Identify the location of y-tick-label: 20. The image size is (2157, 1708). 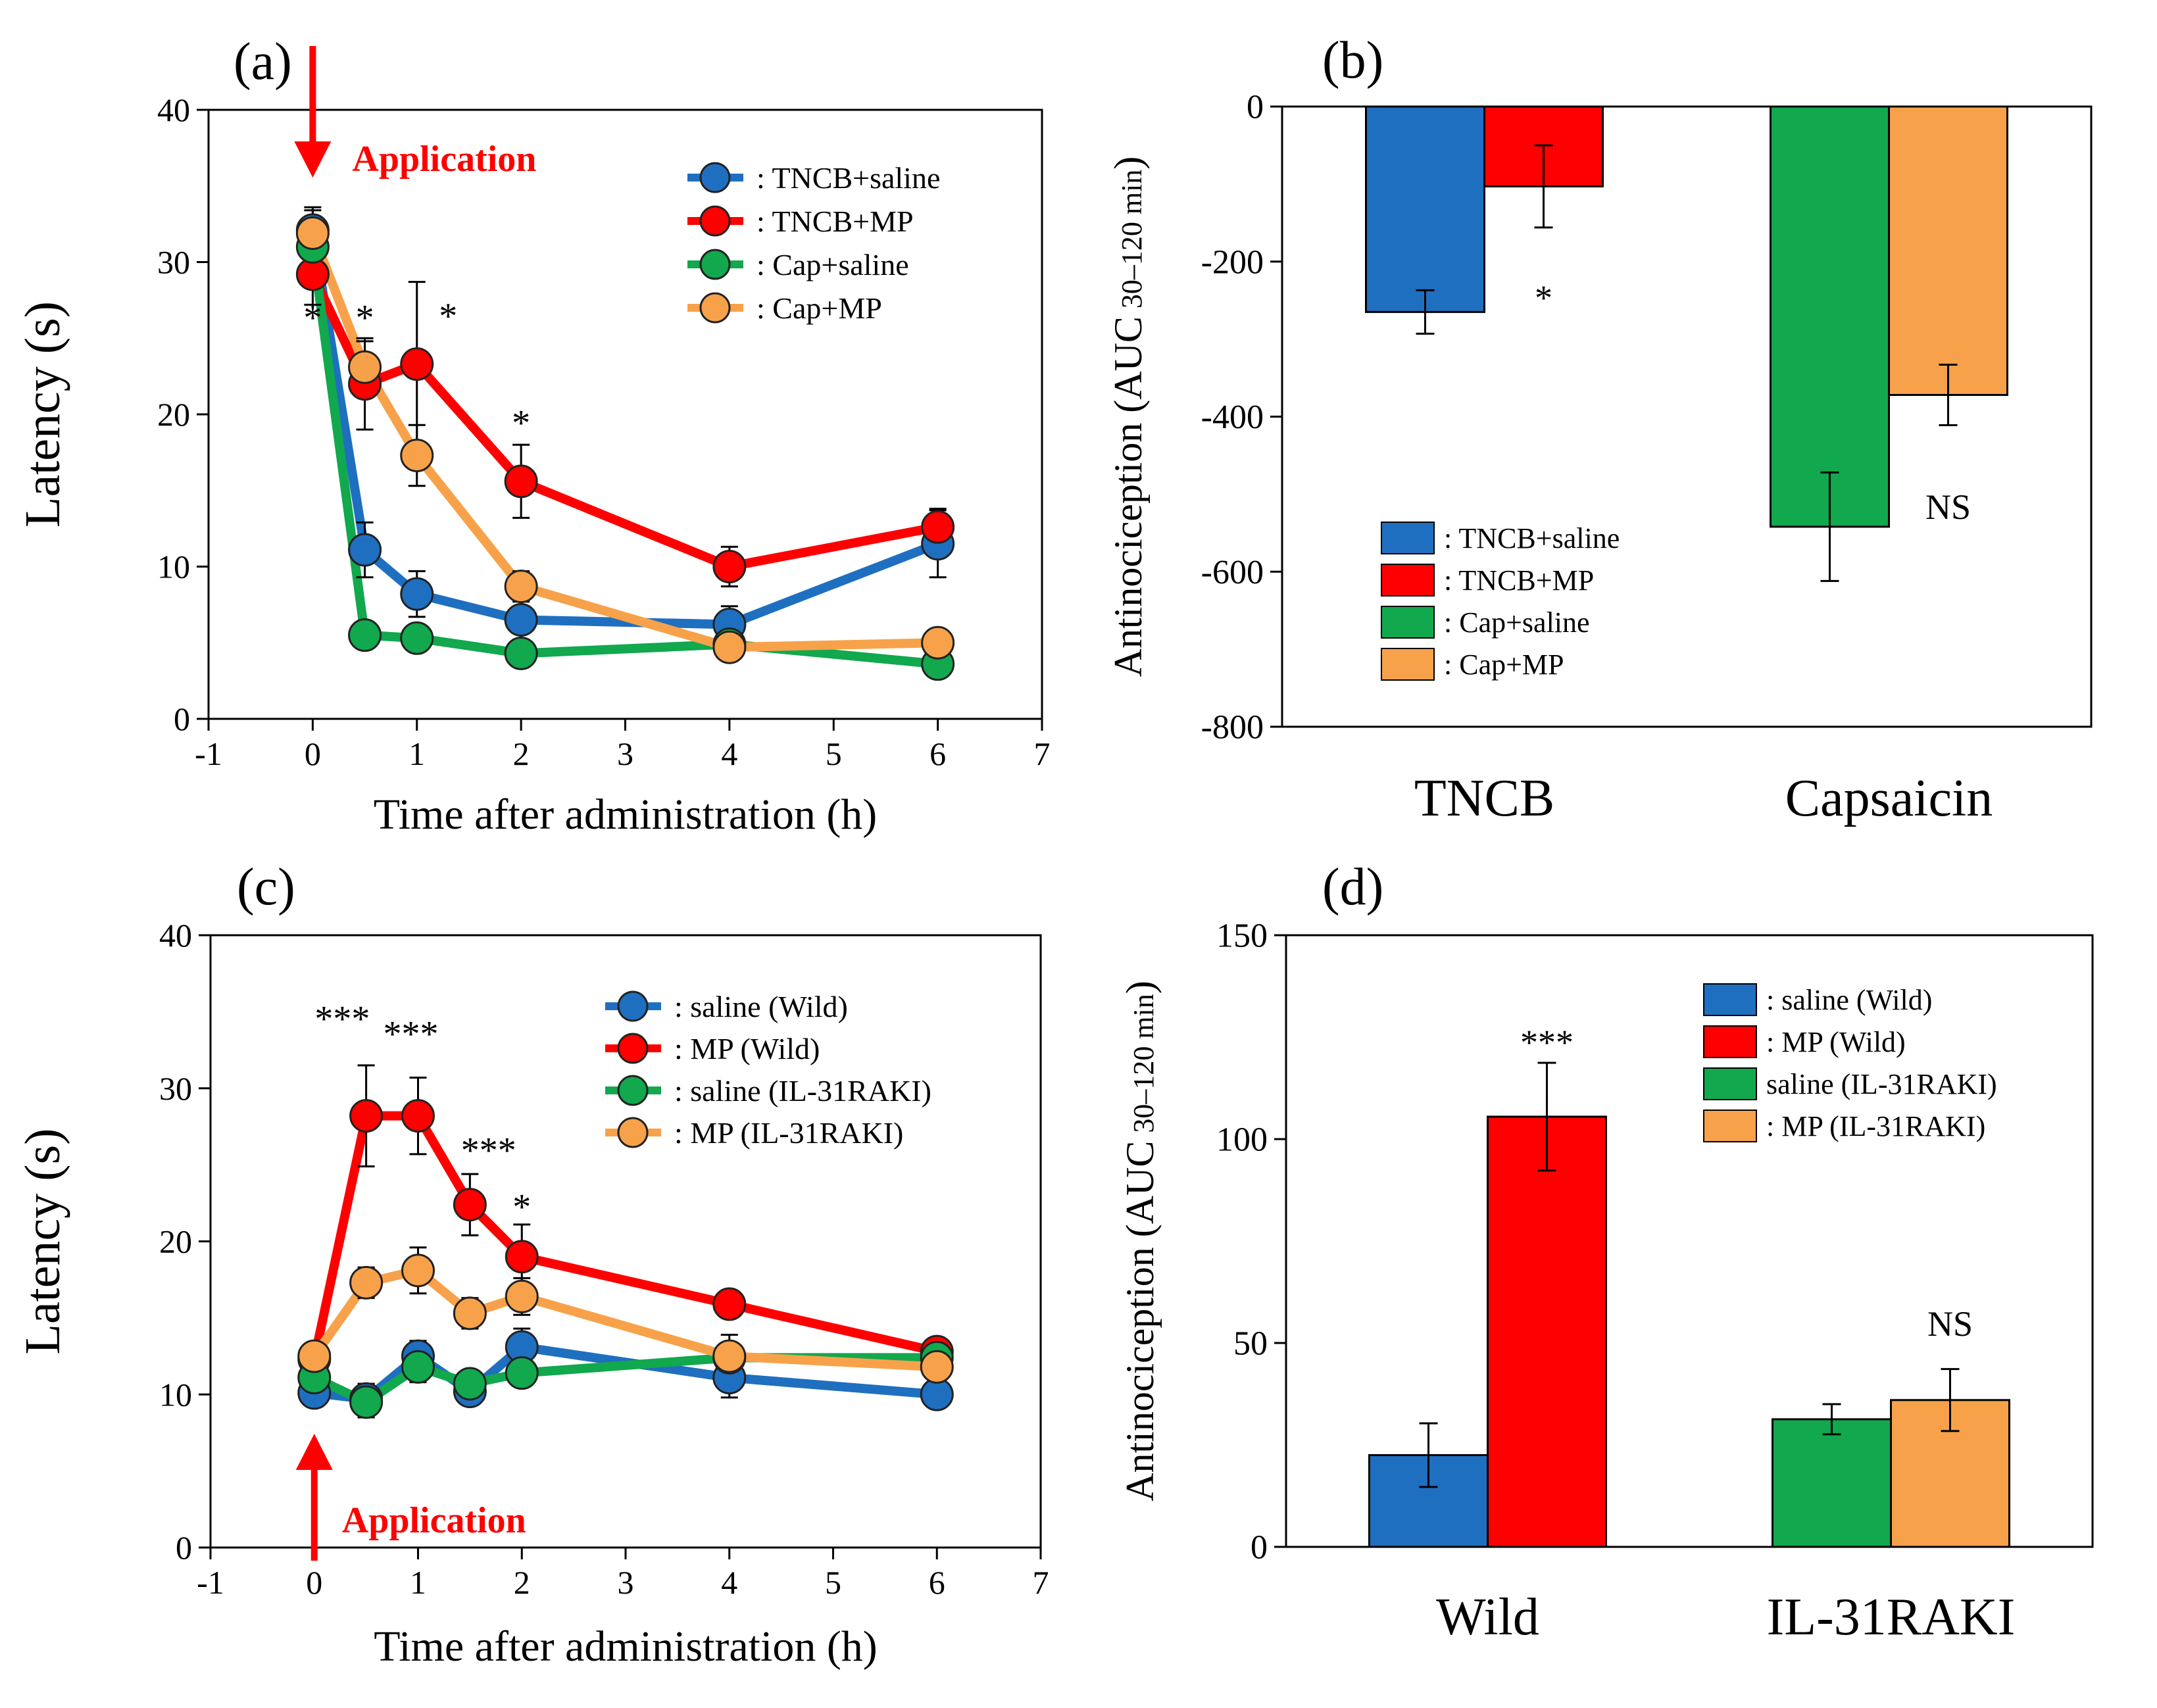
(174, 414).